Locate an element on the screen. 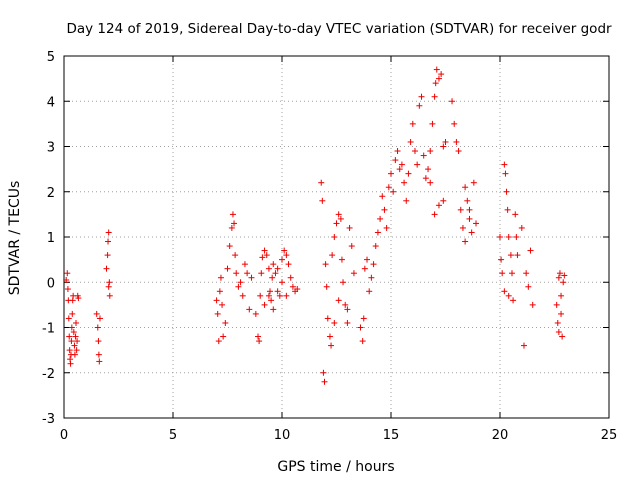  x-tick-label: 10 is located at coordinates (282, 435).